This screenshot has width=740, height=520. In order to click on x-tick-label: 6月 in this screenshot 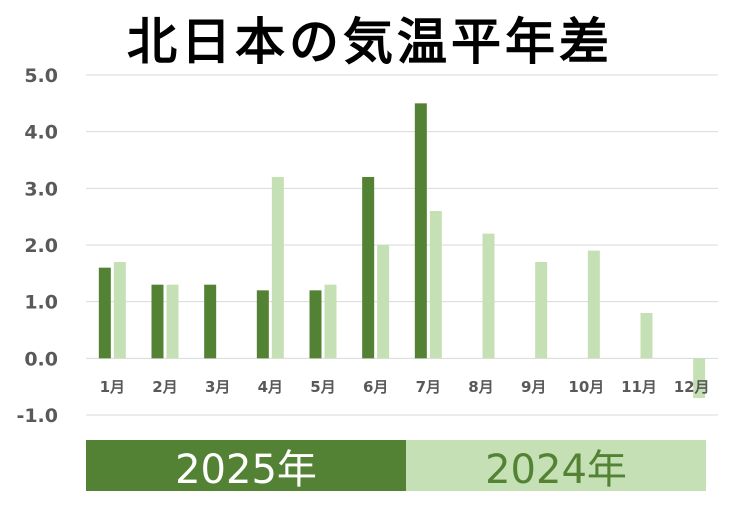, I will do `click(375, 387)`.